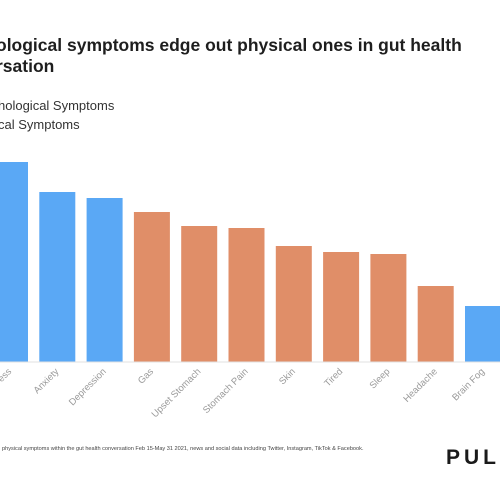 The image size is (500, 500). Describe the element at coordinates (146, 376) in the screenshot. I see `tick-label-4: Gas` at that location.